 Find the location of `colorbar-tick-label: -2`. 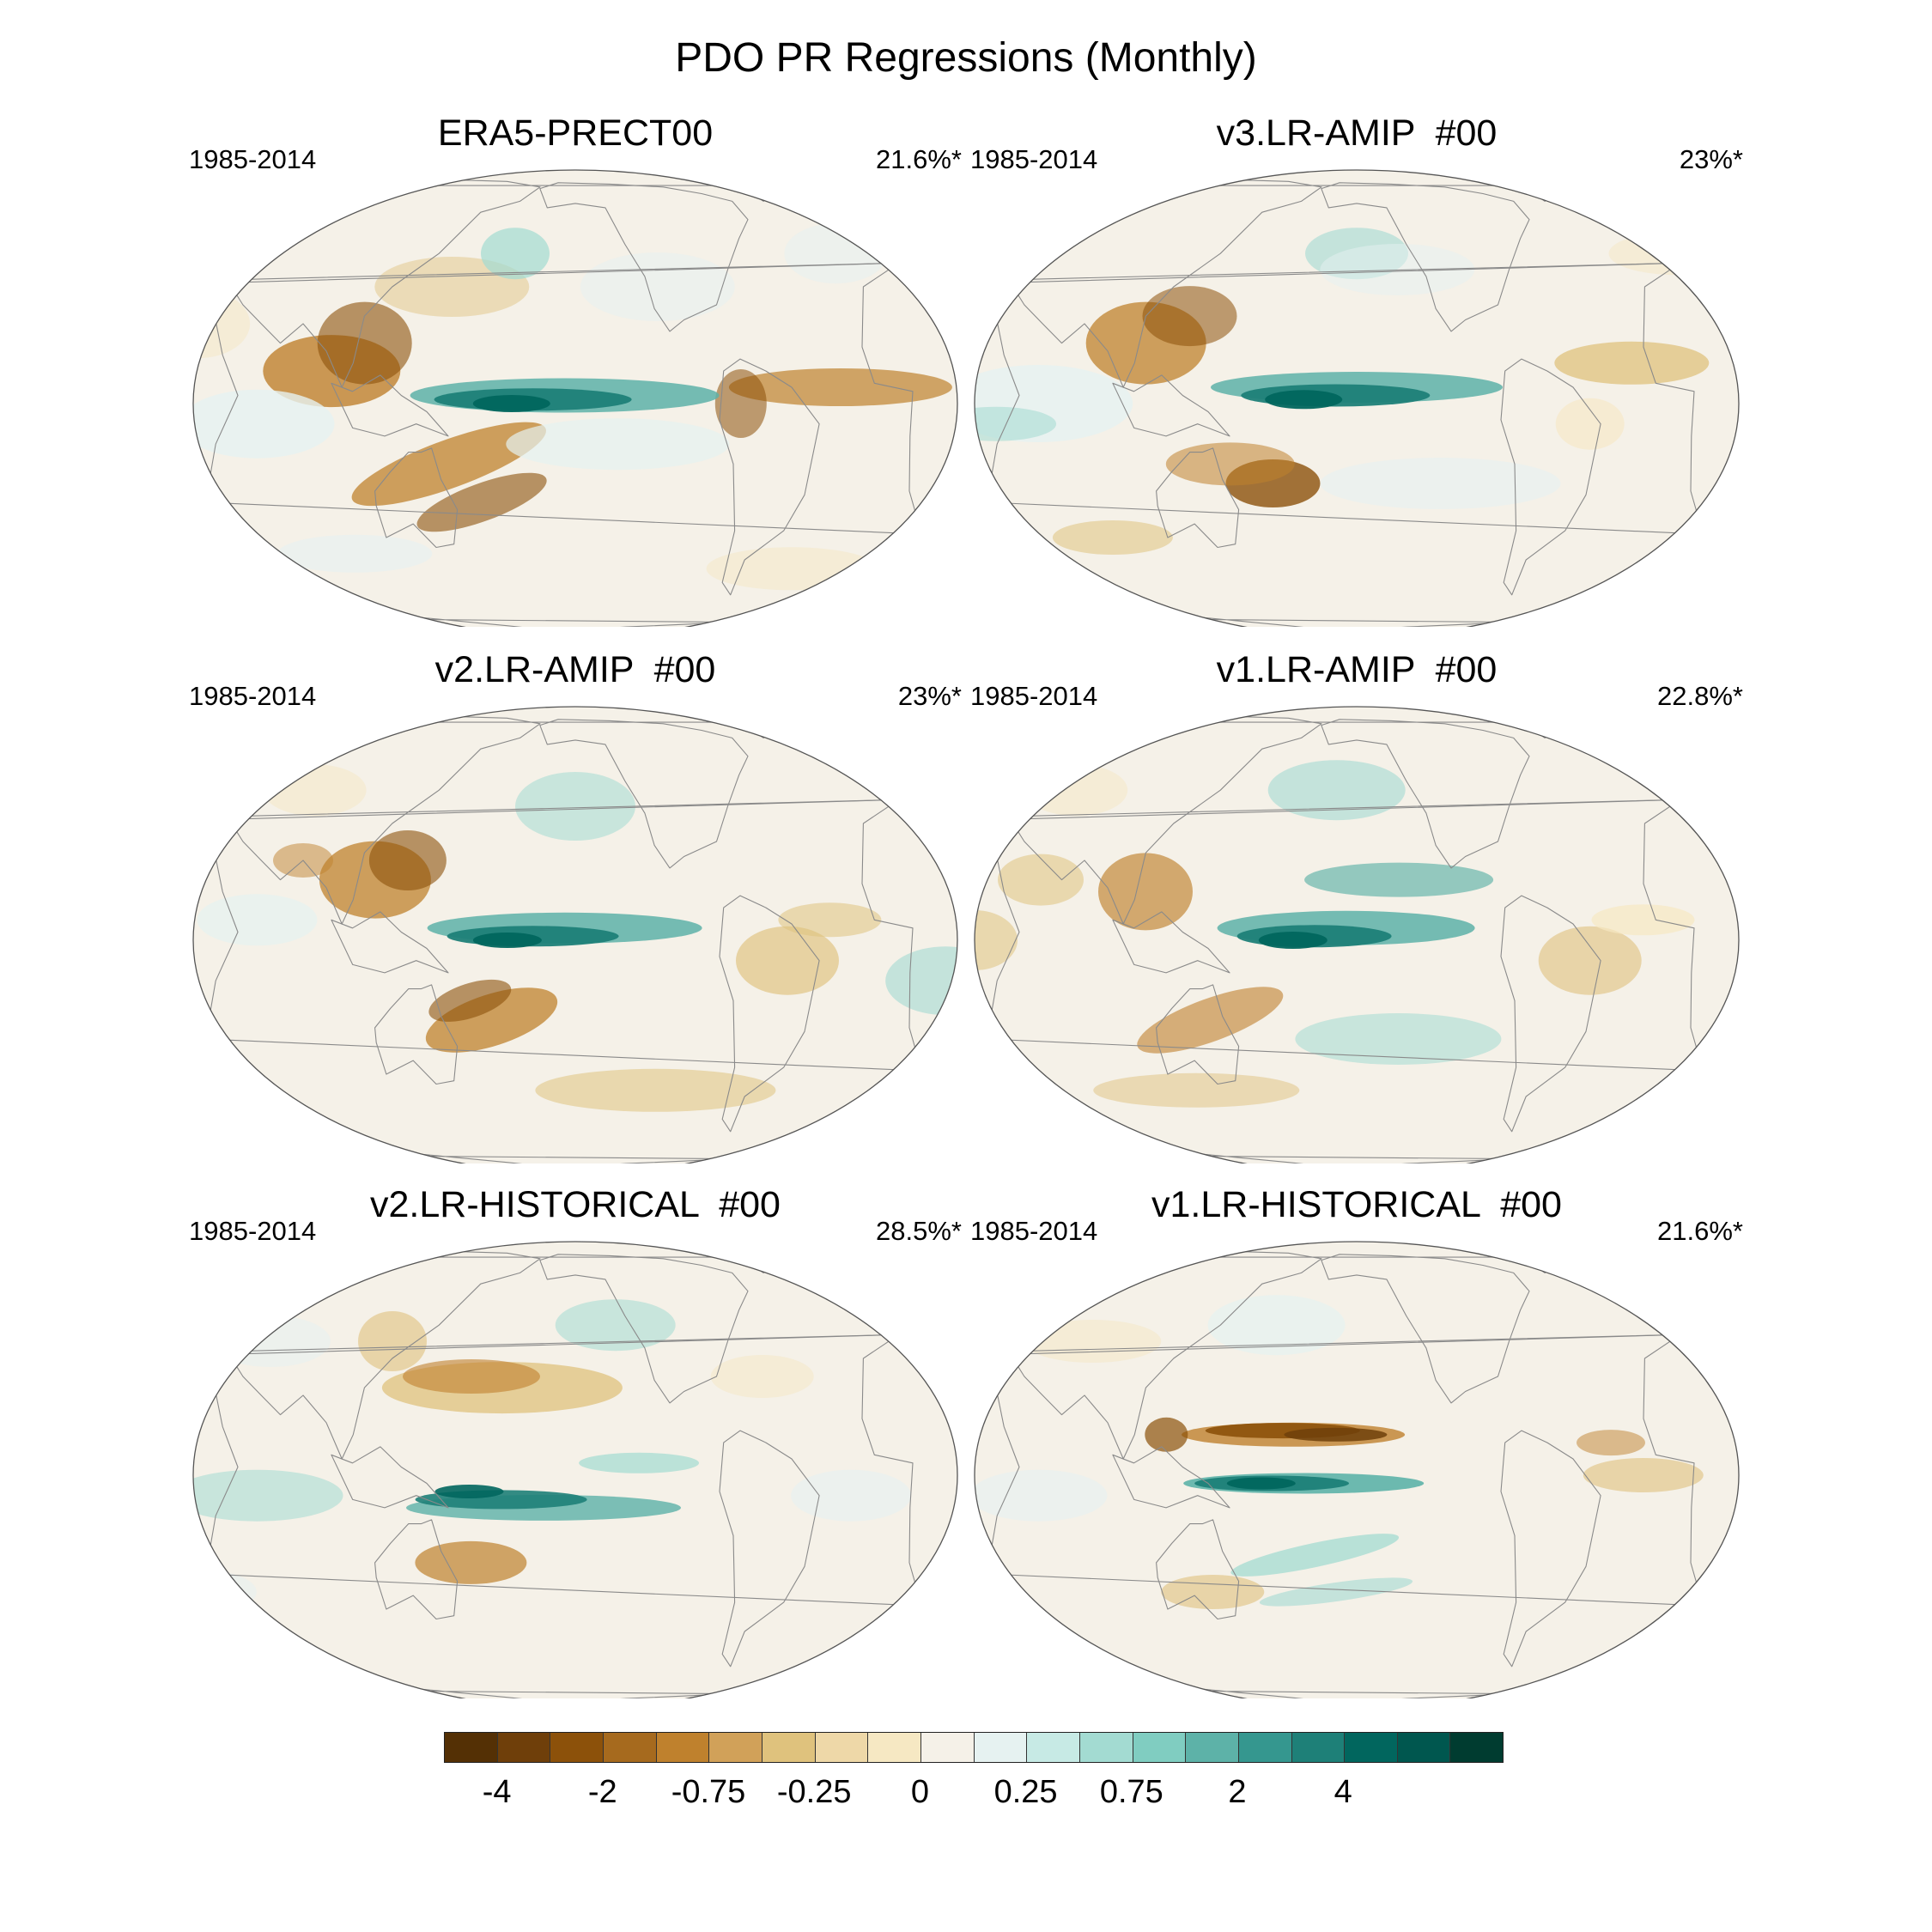

colorbar-tick-label: -2 is located at coordinates (602, 1792).